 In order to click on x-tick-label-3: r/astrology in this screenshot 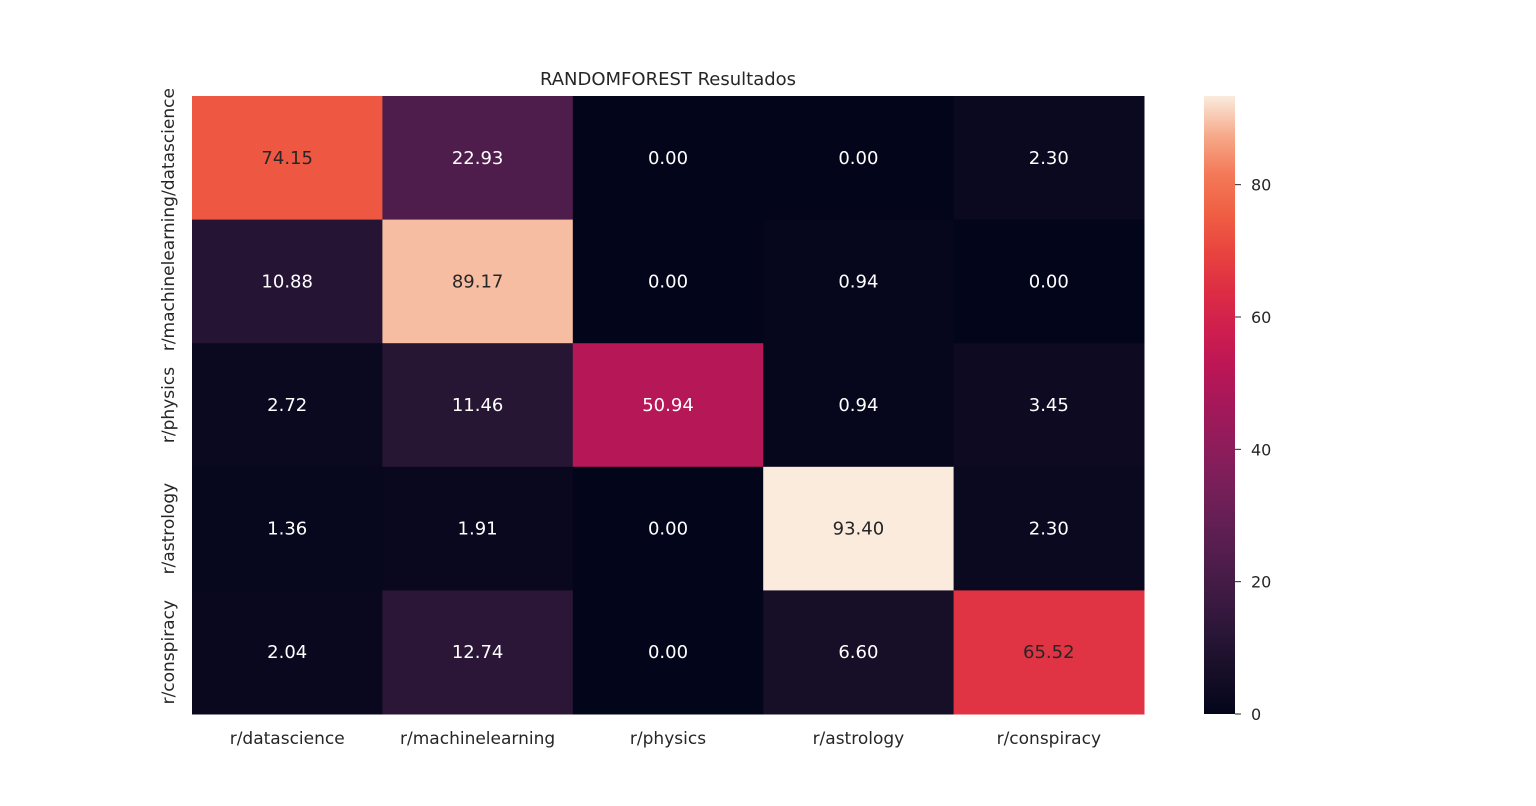, I will do `click(859, 739)`.